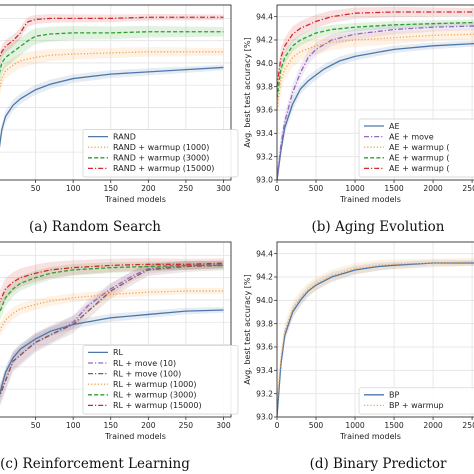  Describe the element at coordinates (148, 425) in the screenshot. I see `x-tick-label-reinforcement-learning: 200` at that location.